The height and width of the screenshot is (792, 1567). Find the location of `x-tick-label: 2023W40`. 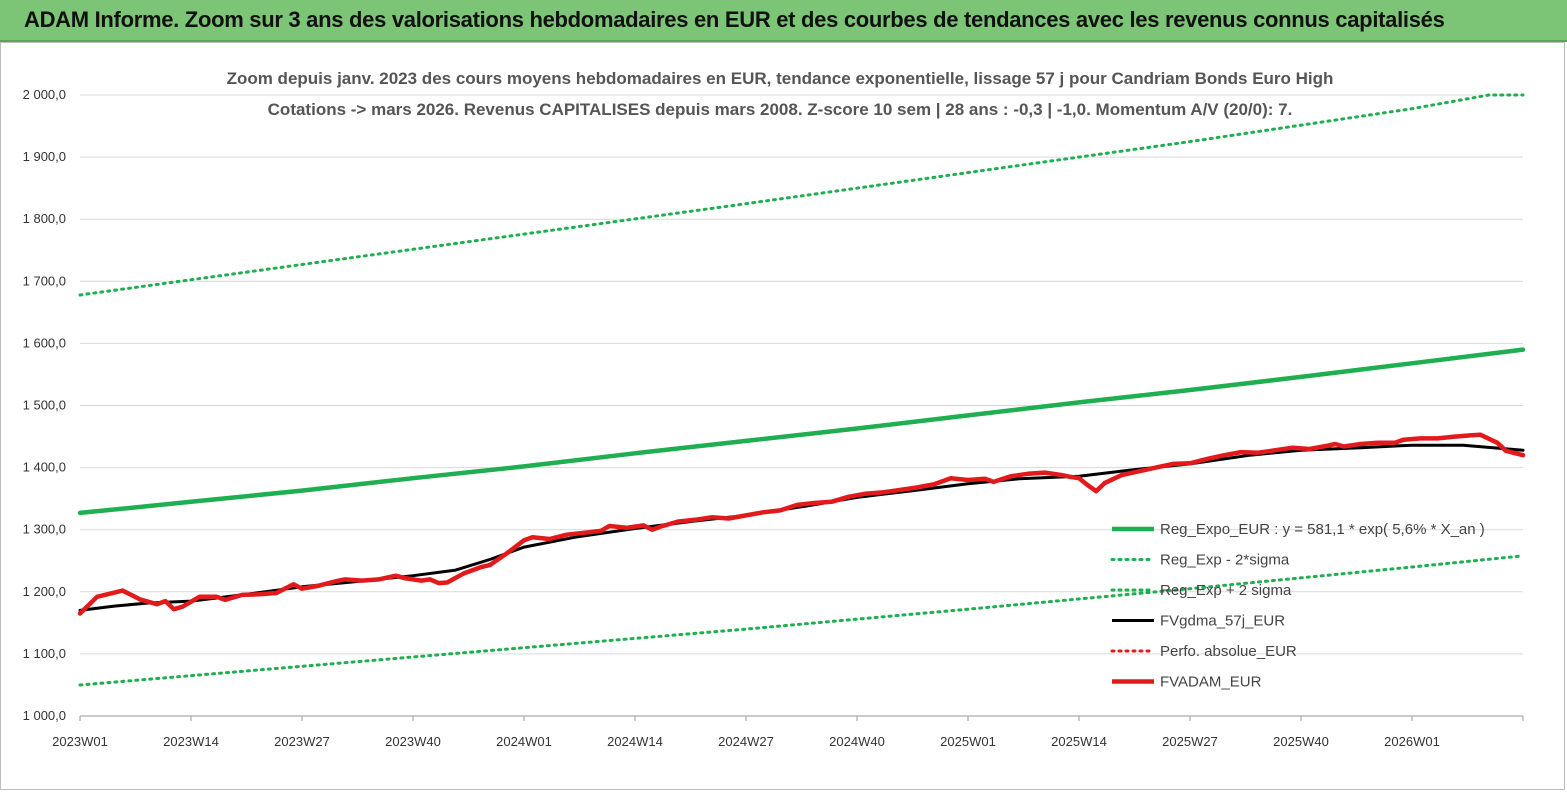

x-tick-label: 2023W40 is located at coordinates (413, 741).